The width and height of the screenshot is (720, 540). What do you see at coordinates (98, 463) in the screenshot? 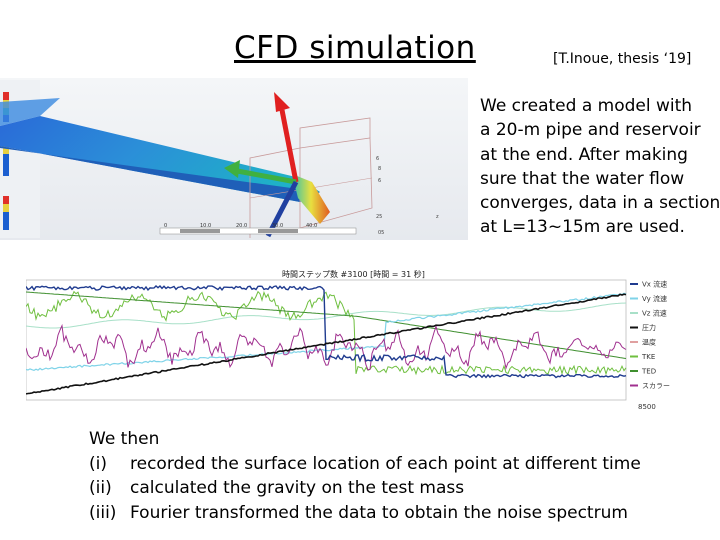
I see `step-number: (i)` at bounding box center [98, 463].